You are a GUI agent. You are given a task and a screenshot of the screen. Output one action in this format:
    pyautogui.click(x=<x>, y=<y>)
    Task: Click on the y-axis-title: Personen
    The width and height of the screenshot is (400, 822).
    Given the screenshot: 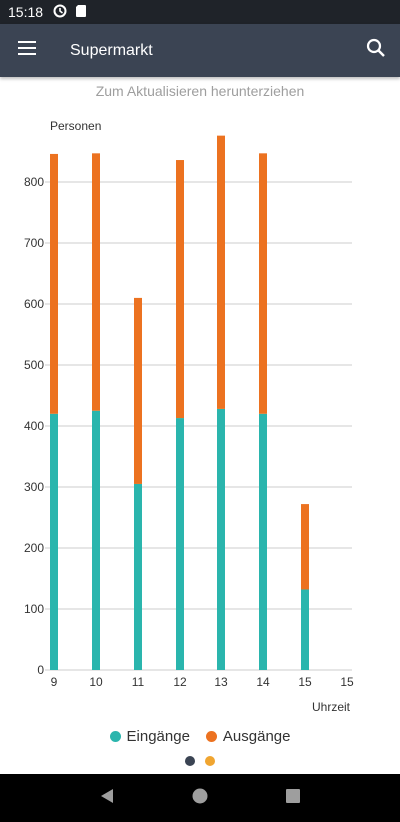 What is the action you would take?
    pyautogui.click(x=75, y=126)
    